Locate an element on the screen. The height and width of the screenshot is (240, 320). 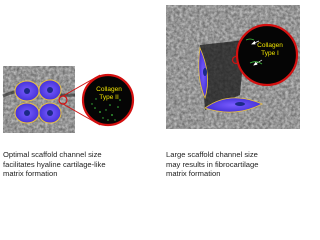
stain-label: Type I is located at coordinates (270, 53).